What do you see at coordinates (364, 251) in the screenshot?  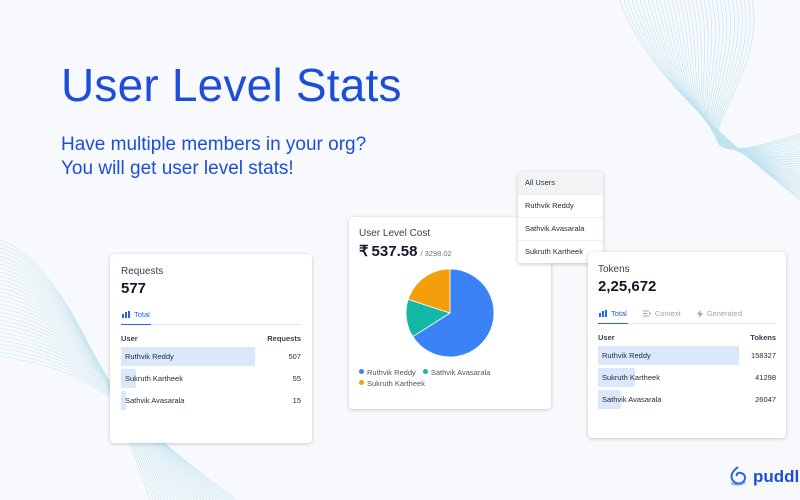 I see `currency-symbol: ₹` at bounding box center [364, 251].